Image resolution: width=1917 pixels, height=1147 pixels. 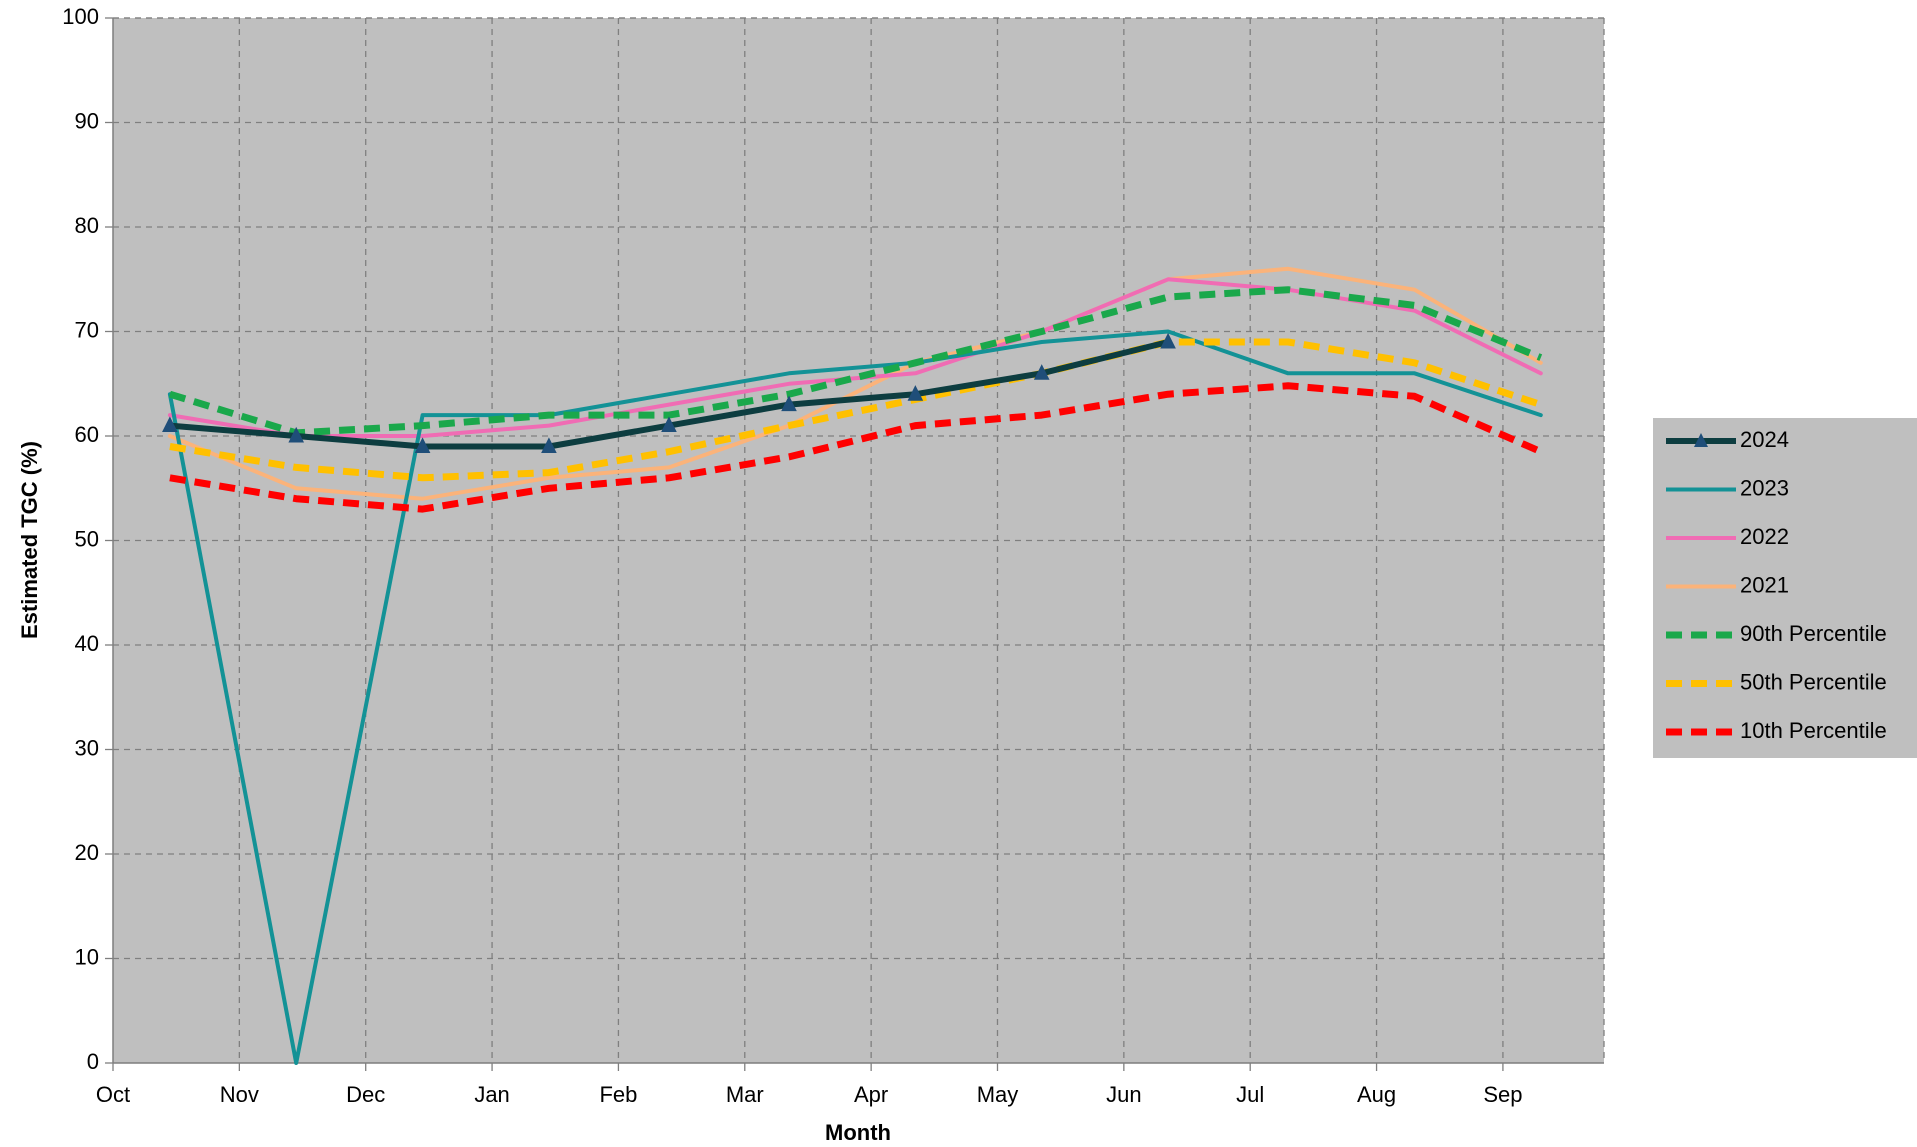 I want to click on x-tick-label: Dec, so click(x=365, y=1094).